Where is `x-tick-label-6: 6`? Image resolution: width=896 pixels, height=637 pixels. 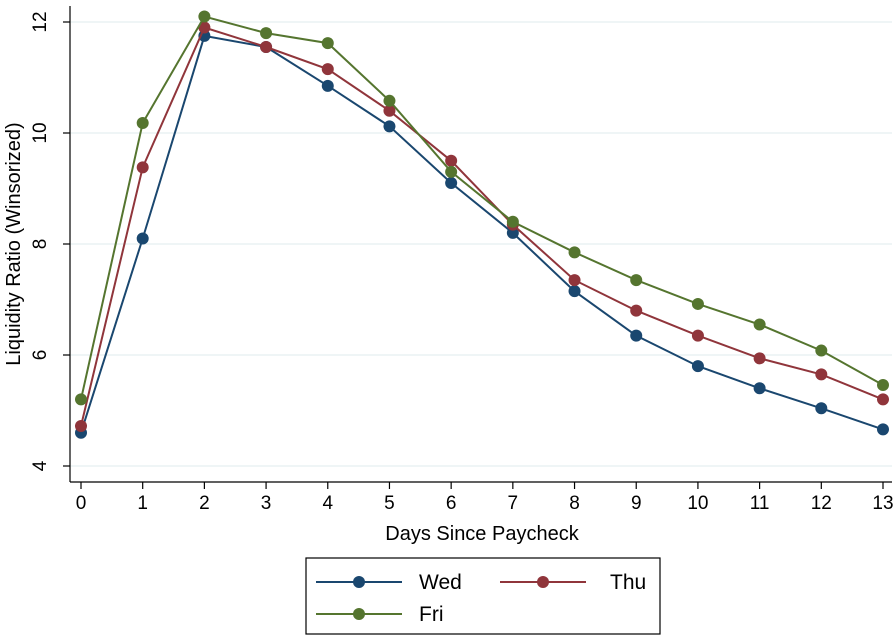
x-tick-label-6: 6 is located at coordinates (451, 503).